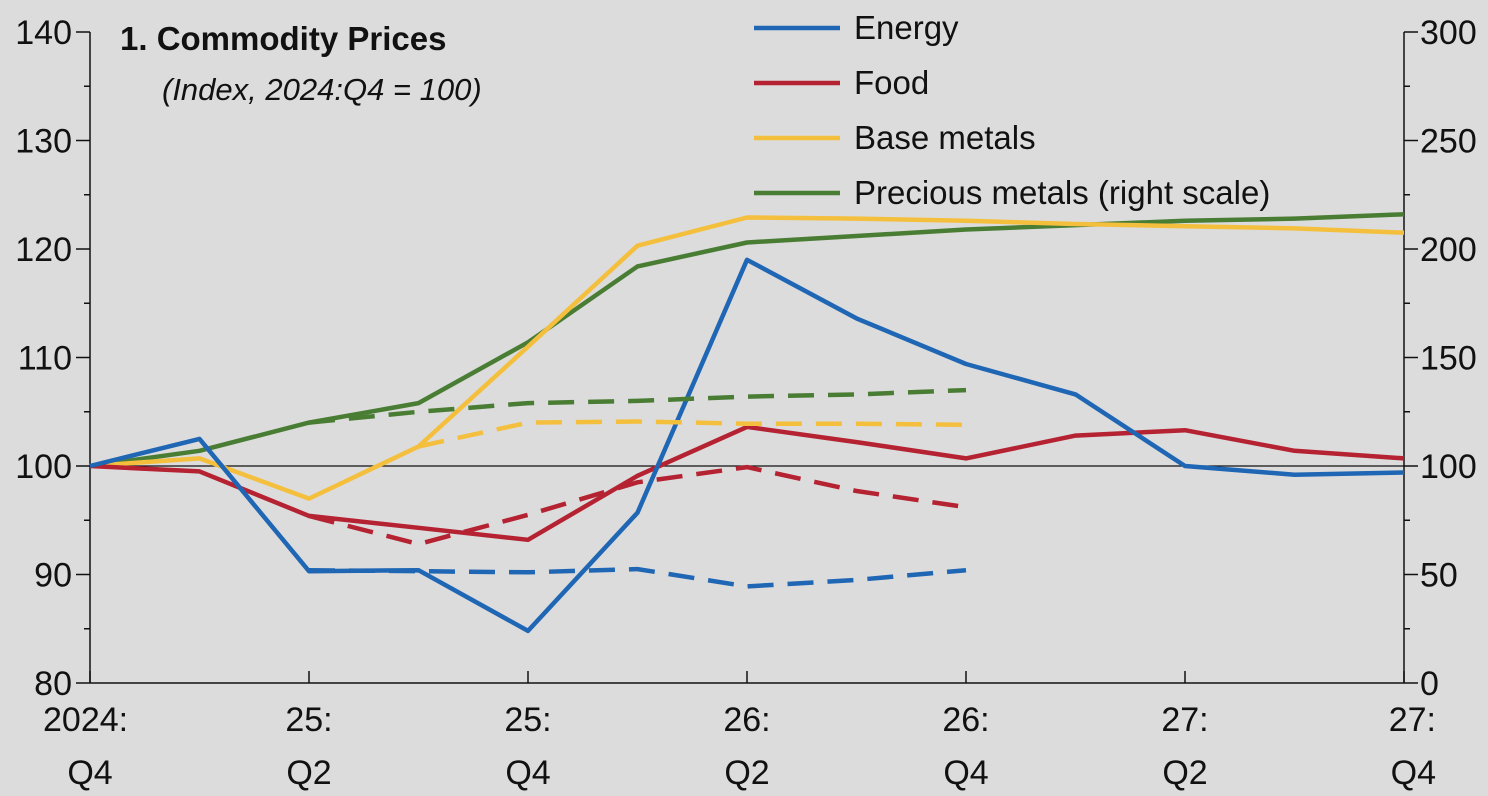  What do you see at coordinates (53, 684) in the screenshot?
I see `left-axis-tick-label: 80` at bounding box center [53, 684].